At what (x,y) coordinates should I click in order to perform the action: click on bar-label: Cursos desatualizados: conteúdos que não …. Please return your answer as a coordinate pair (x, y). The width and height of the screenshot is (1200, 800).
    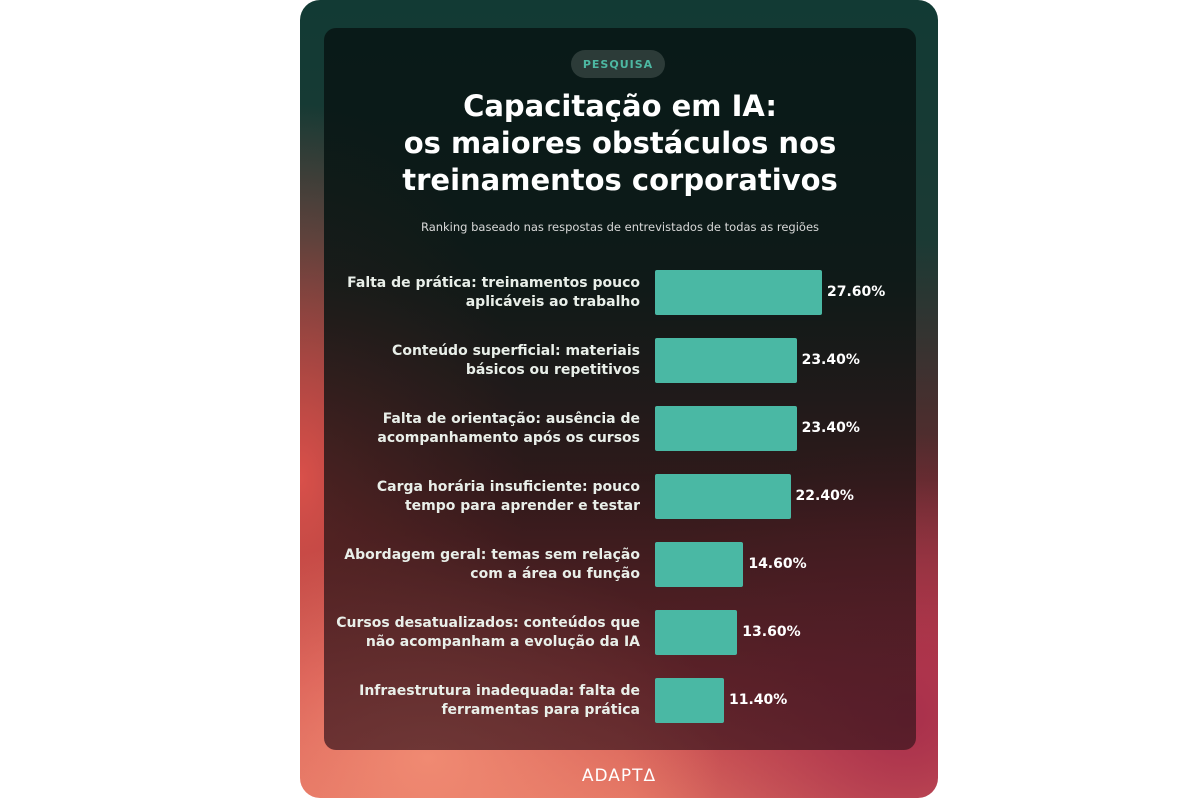
    Looking at the image, I should click on (480, 633).